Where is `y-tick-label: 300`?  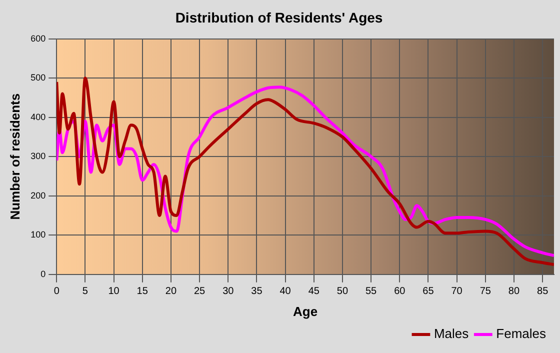
y-tick-label: 300 is located at coordinates (38, 156).